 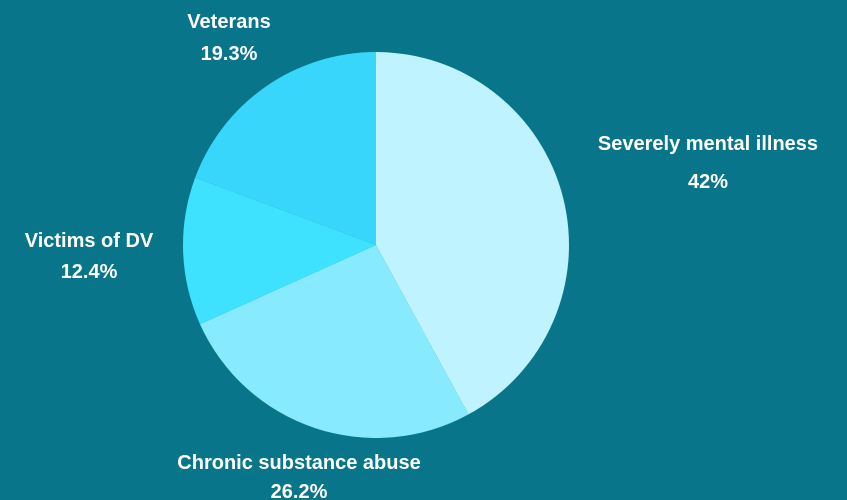 I want to click on slice-label-victims-of-dv: Victims of DV, so click(x=89, y=241).